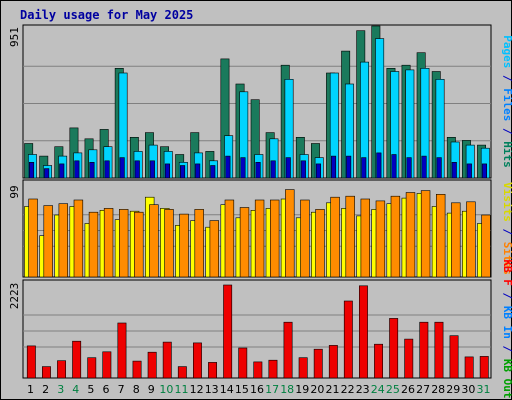 The image size is (512, 400). I want to click on legend-entry: KB F, so click(506, 272).